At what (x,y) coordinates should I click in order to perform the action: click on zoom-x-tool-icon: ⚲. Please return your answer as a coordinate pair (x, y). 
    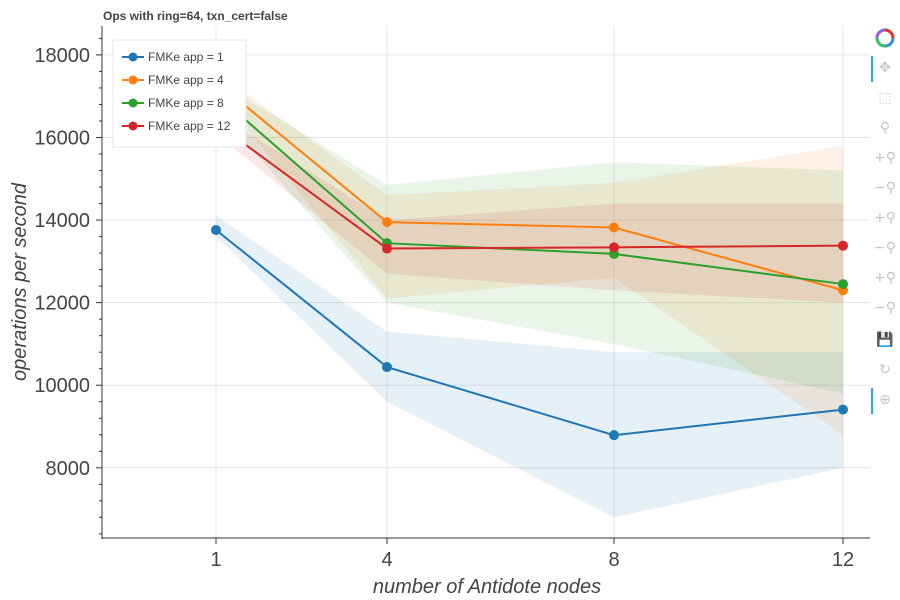
    Looking at the image, I should click on (885, 128).